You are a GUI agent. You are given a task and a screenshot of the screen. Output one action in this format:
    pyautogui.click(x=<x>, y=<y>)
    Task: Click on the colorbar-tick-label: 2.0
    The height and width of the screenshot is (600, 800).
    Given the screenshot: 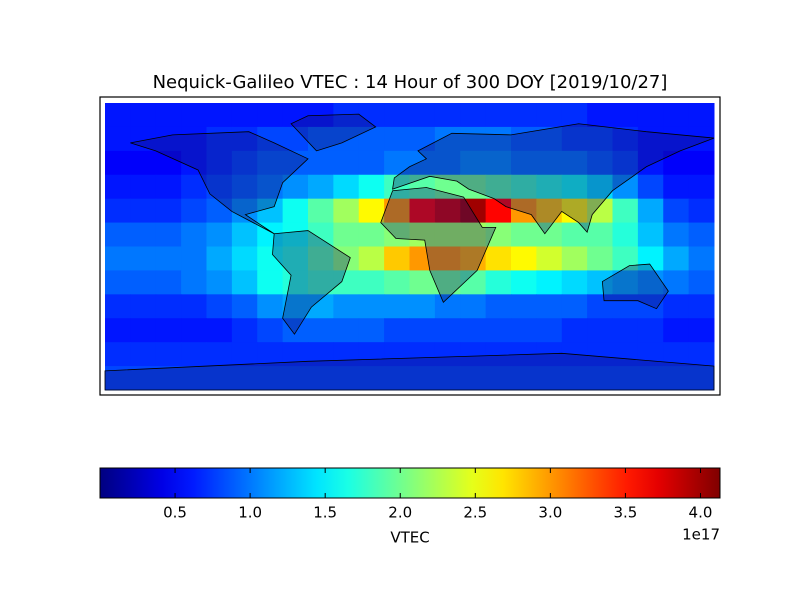 What is the action you would take?
    pyautogui.click(x=400, y=513)
    